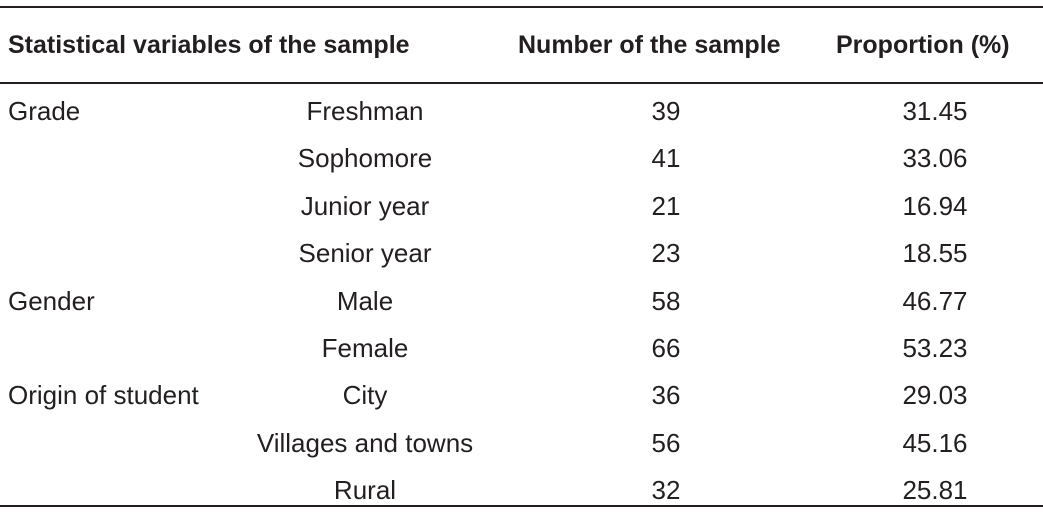  What do you see at coordinates (365, 300) in the screenshot?
I see `sub-label: Male` at bounding box center [365, 300].